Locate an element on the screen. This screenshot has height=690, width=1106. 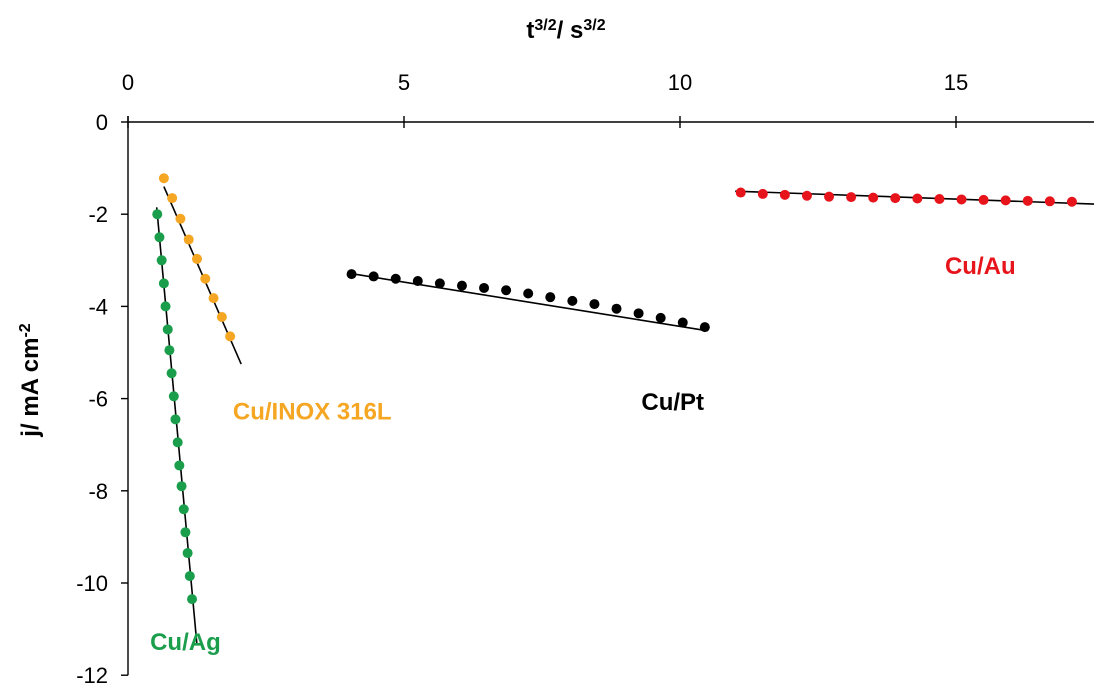
x-tick-label: 0 is located at coordinates (128, 82).